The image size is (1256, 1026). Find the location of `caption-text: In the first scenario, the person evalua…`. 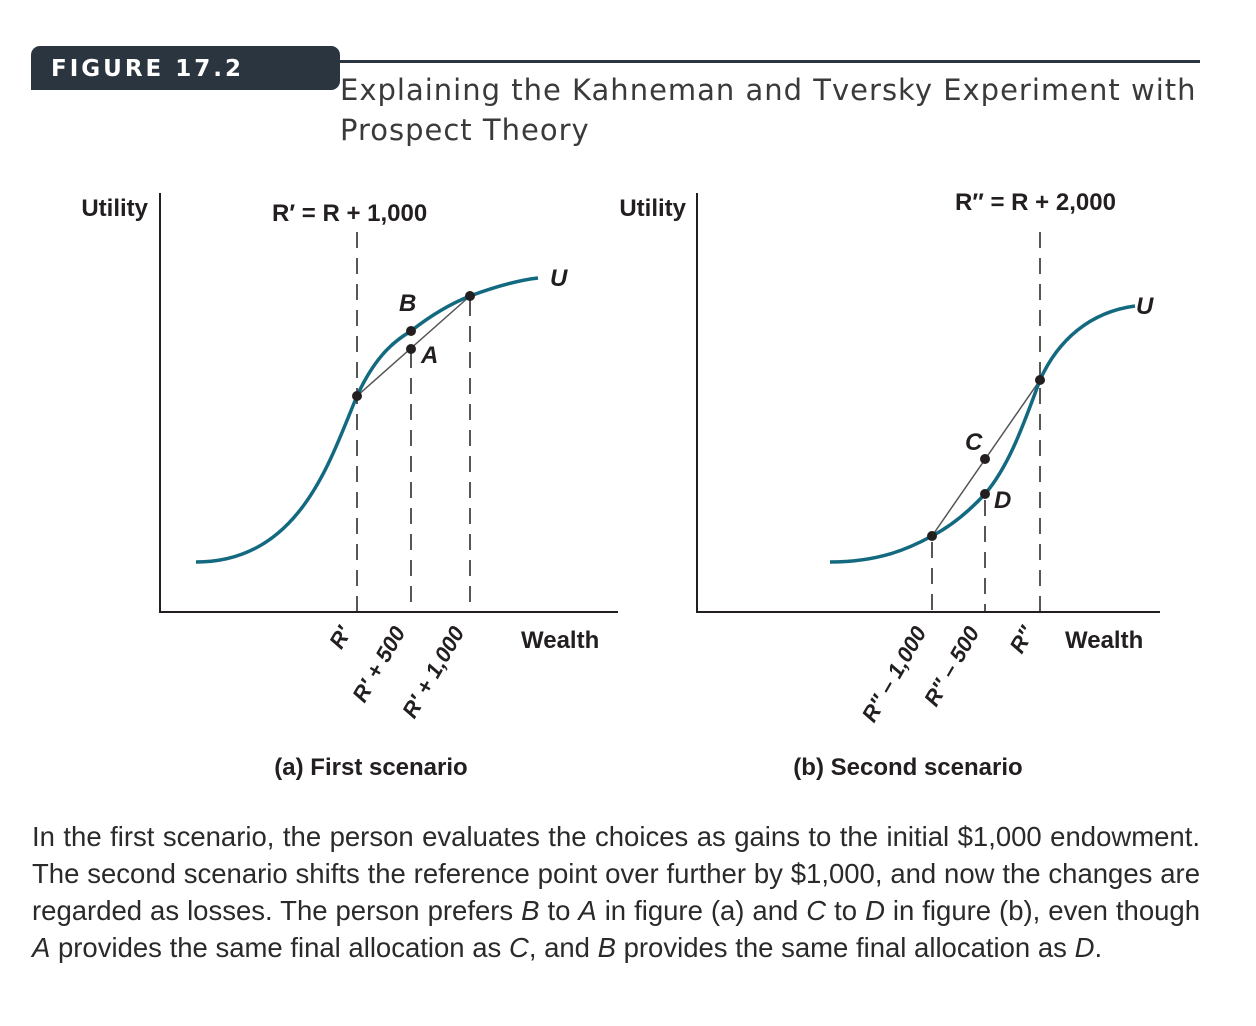

caption-text: In the first scenario, the person evalua… is located at coordinates (616, 873).